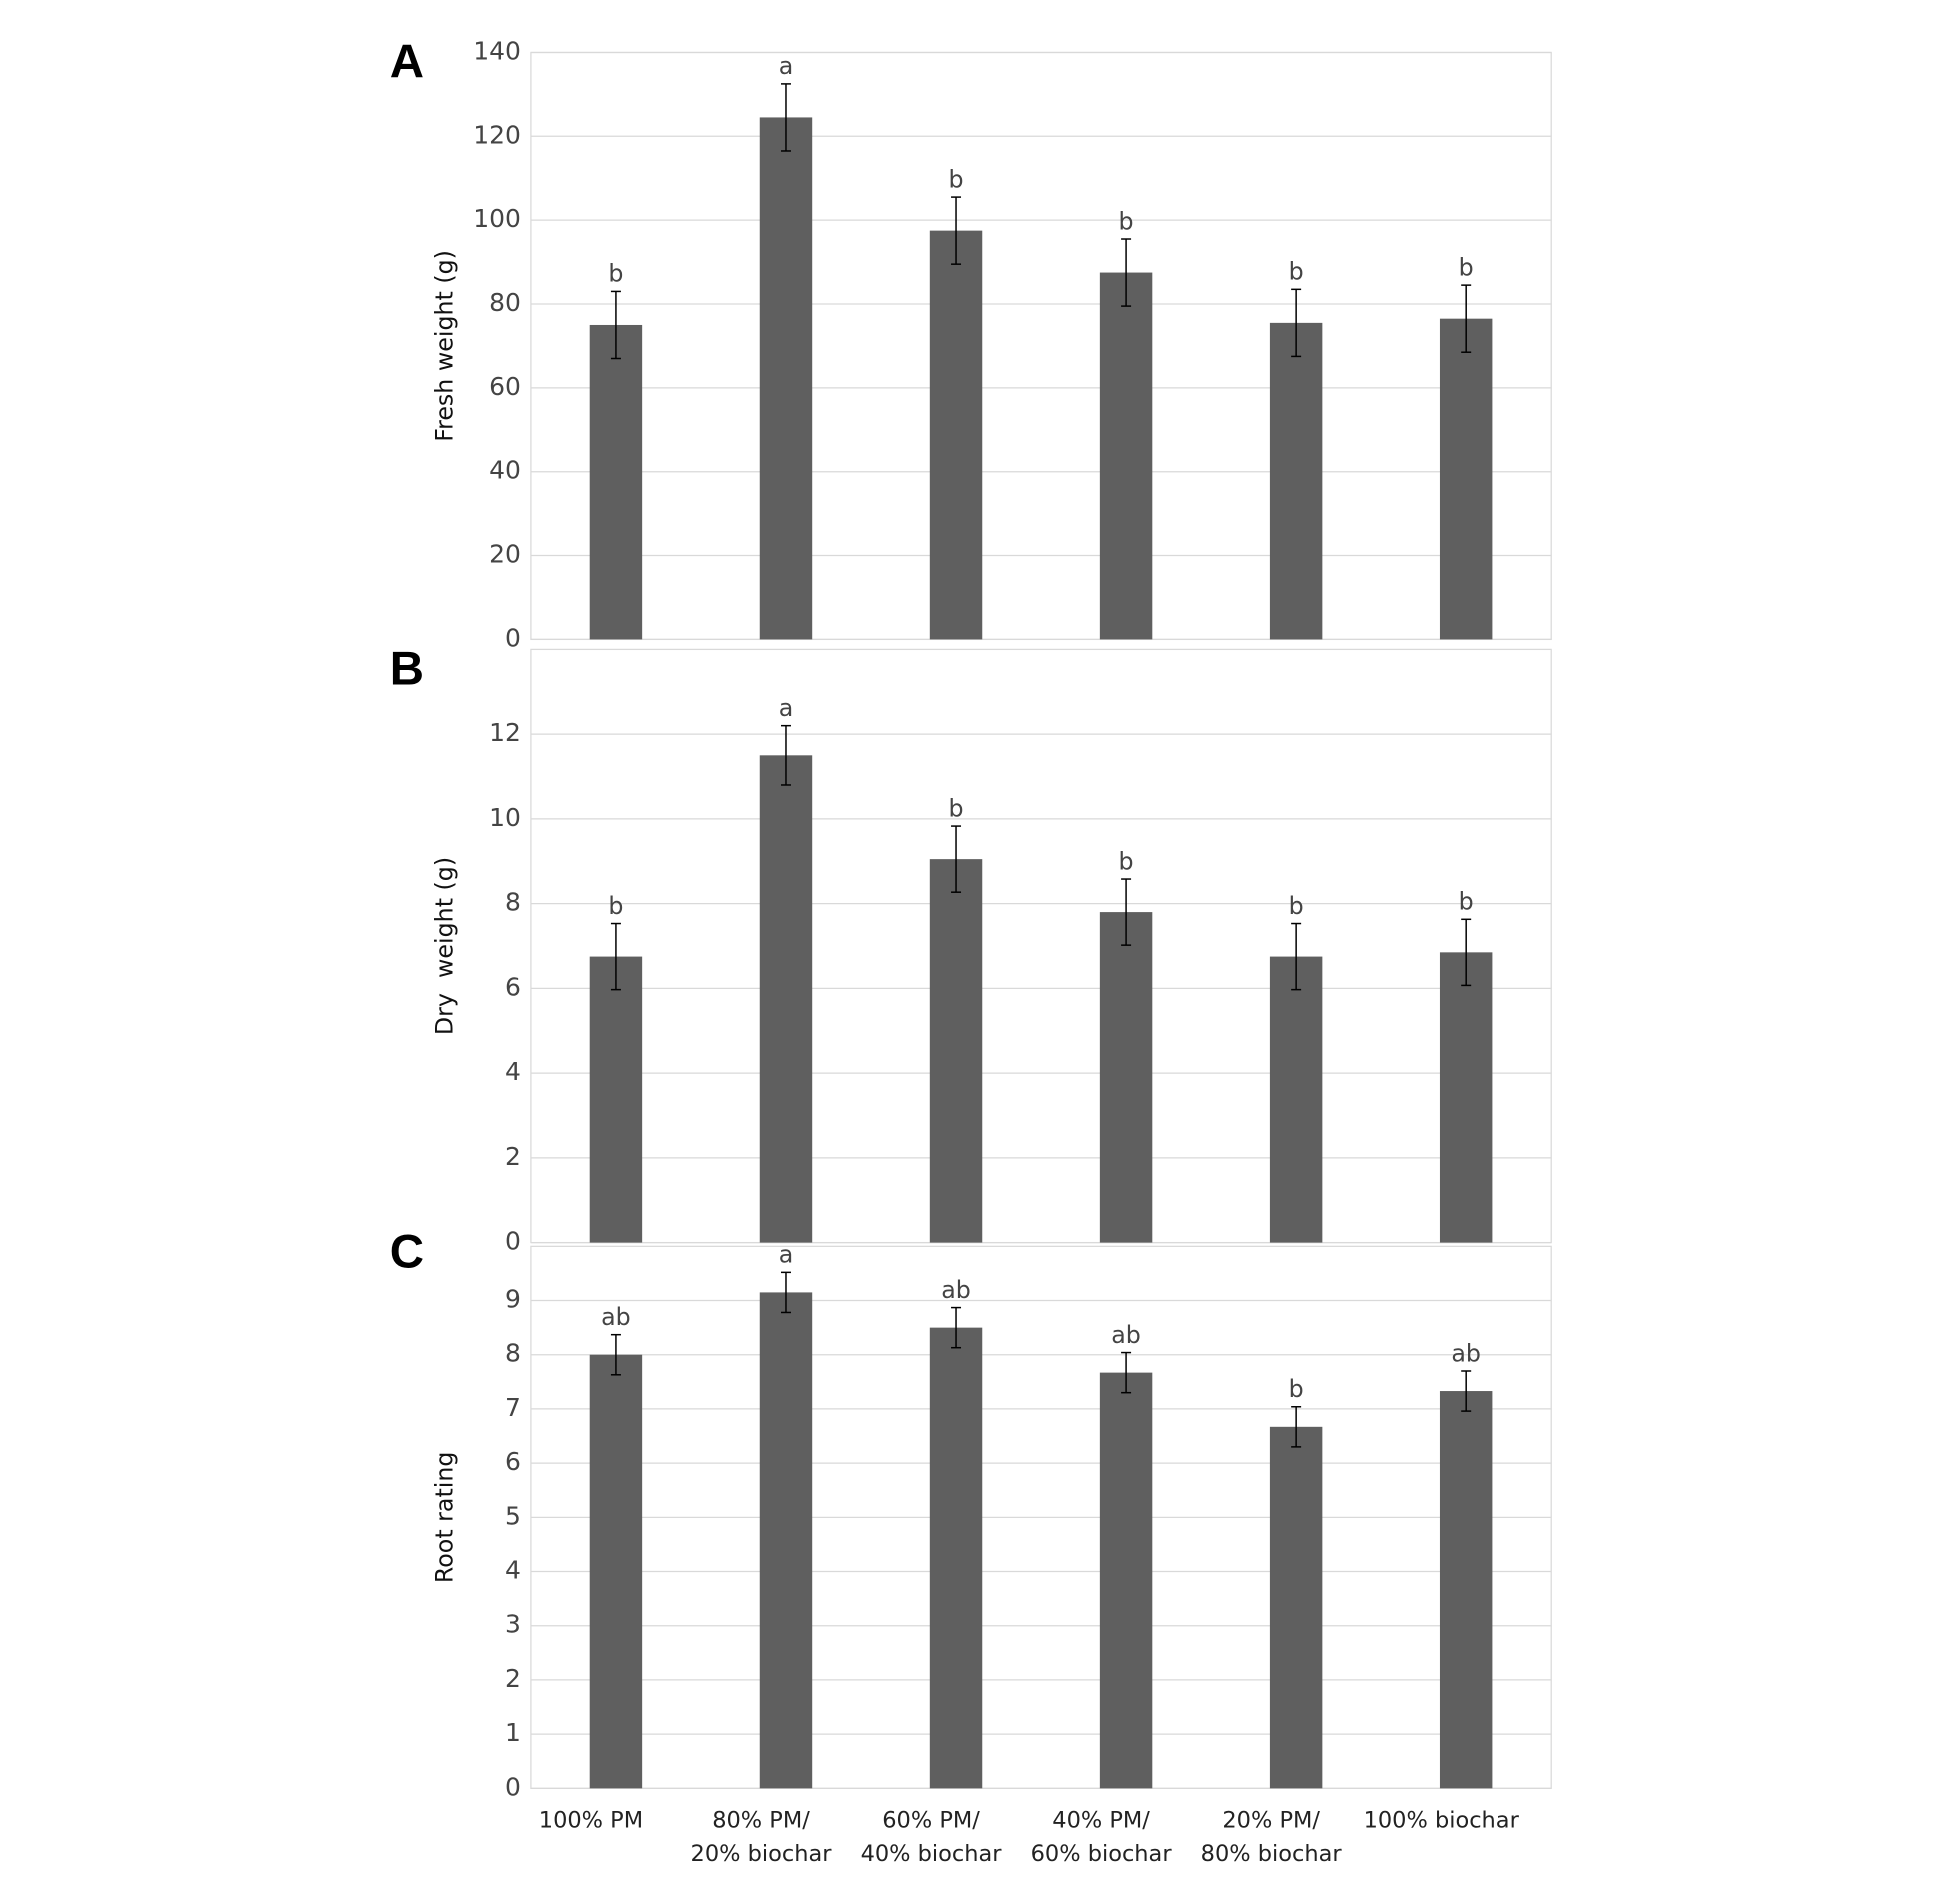  Describe the element at coordinates (762, 1854) in the screenshot. I see `x-tick-label: 20% biochar` at that location.